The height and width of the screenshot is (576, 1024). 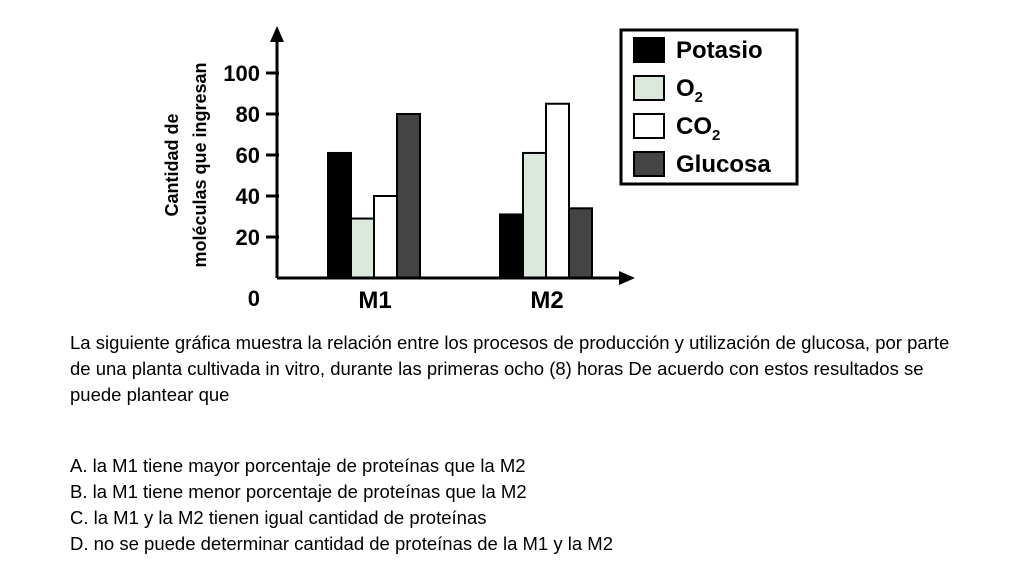 I want to click on y-axis-label-line2: moléculas que ingresan, so click(x=200, y=164).